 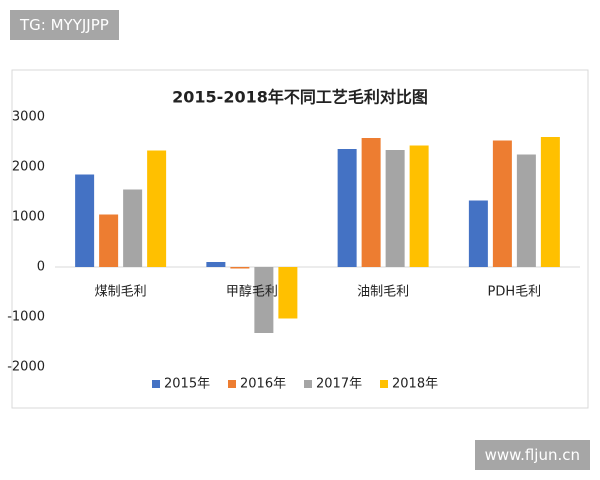 What do you see at coordinates (41, 267) in the screenshot?
I see `y-tick-label: 0` at bounding box center [41, 267].